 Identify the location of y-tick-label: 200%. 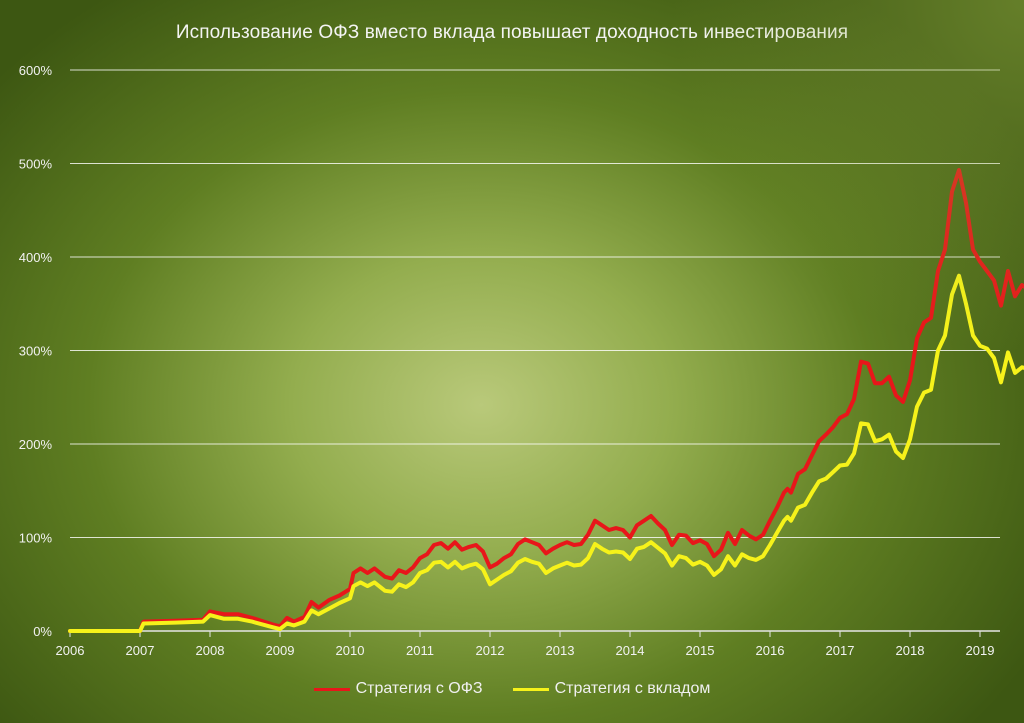
(36, 444).